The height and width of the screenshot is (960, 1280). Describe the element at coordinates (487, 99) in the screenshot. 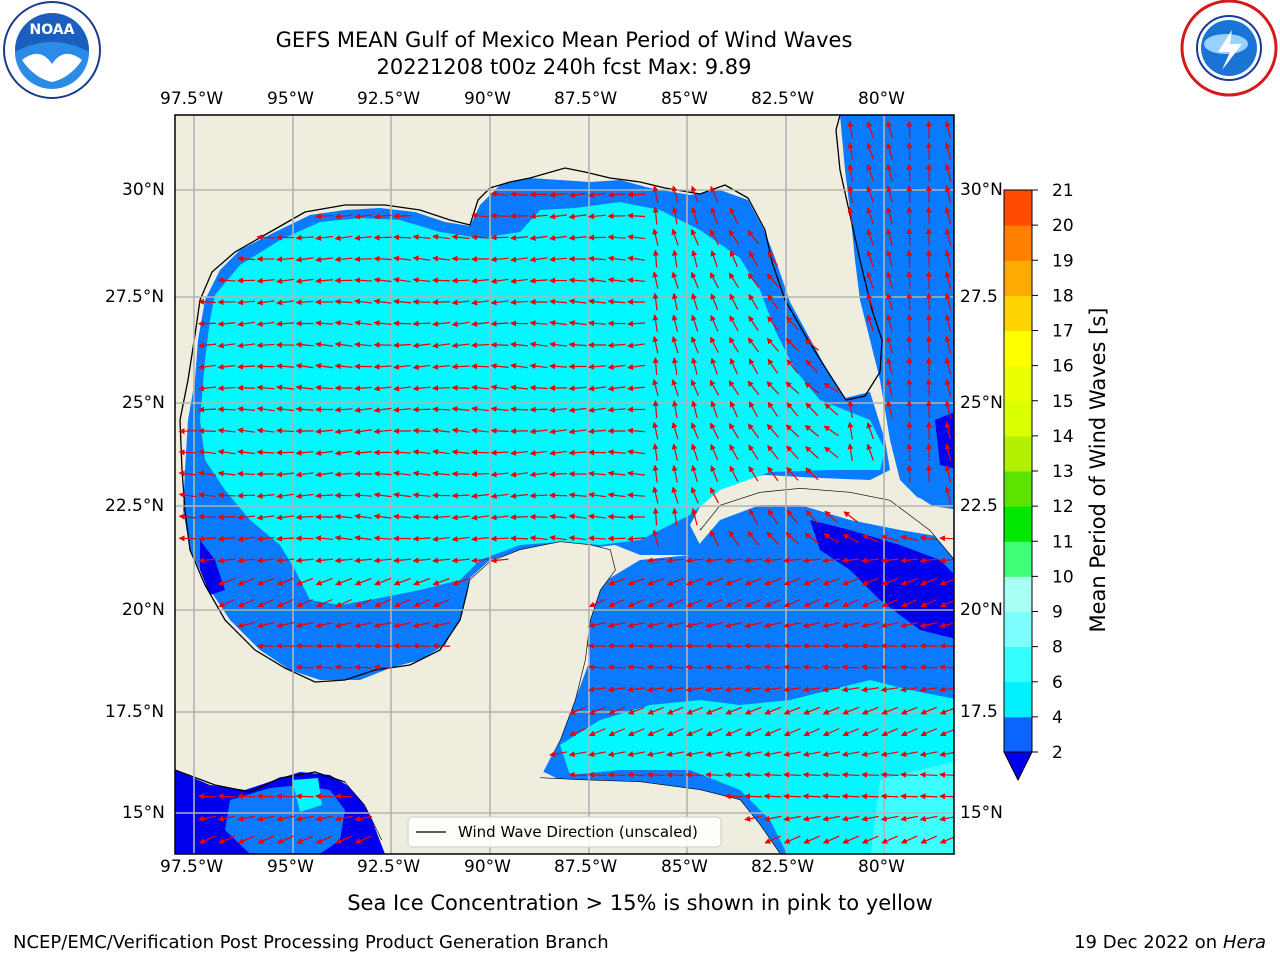

I see `lon-tick: 90°W` at that location.